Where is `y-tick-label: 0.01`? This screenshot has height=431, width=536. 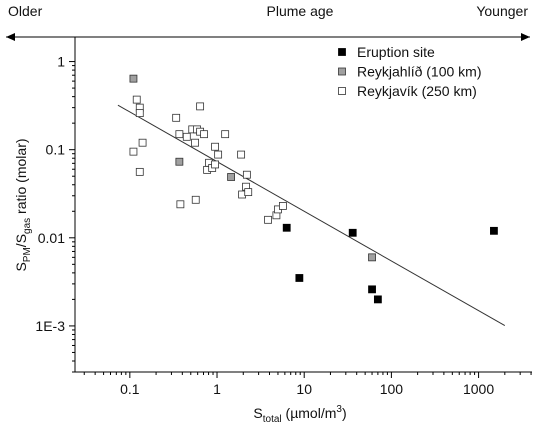
y-tick-label: 0.01 is located at coordinates (51, 238).